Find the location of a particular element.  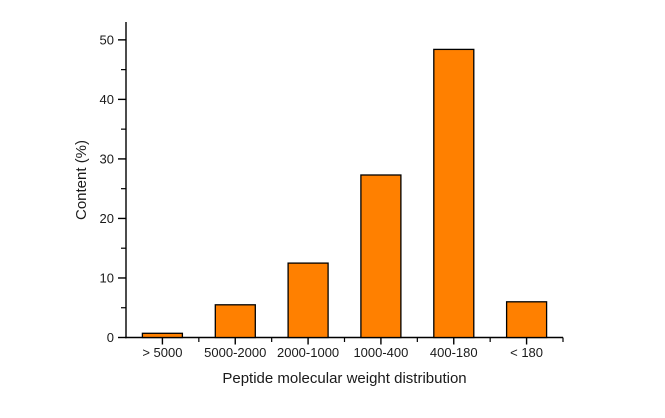

y-axis-title: Content (%) is located at coordinates (81, 180).